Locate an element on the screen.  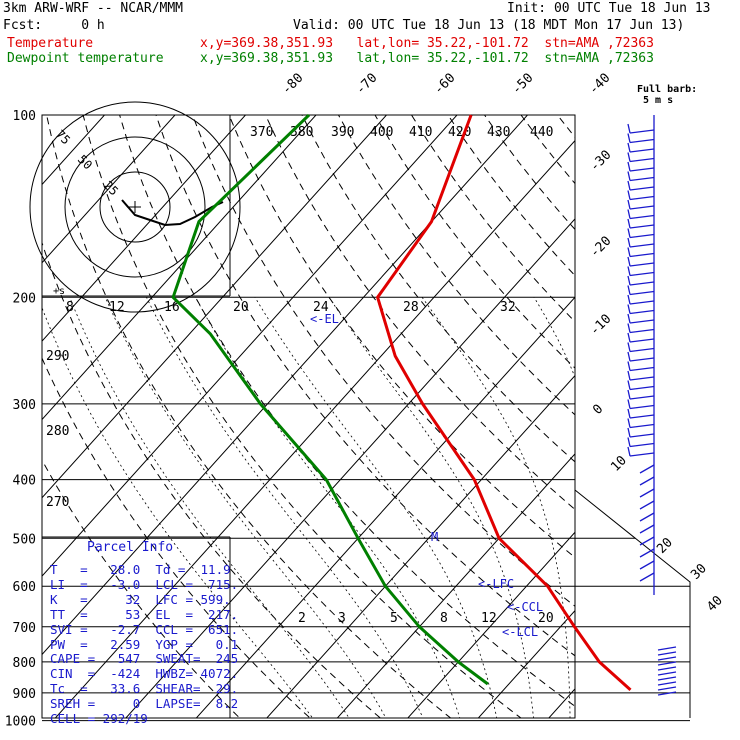
legend-dewpoint: Dewpoint temperature is located at coordinates (85, 58).